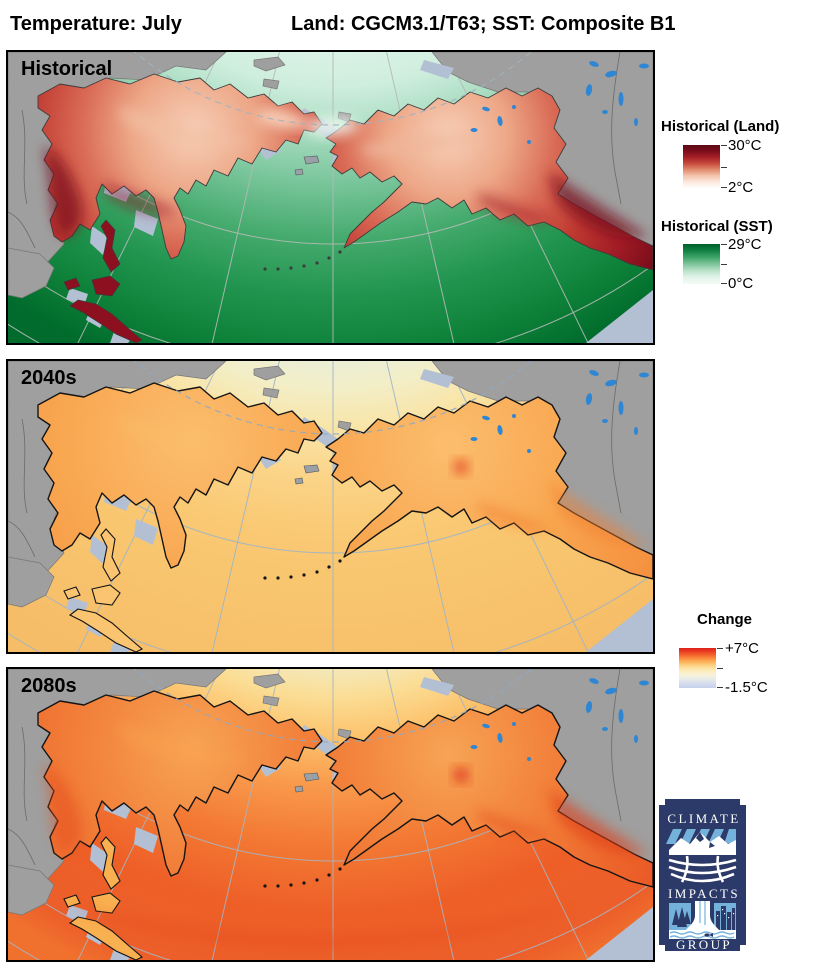  What do you see at coordinates (742, 648) in the screenshot?
I see `legend-max-change: +7°C` at bounding box center [742, 648].